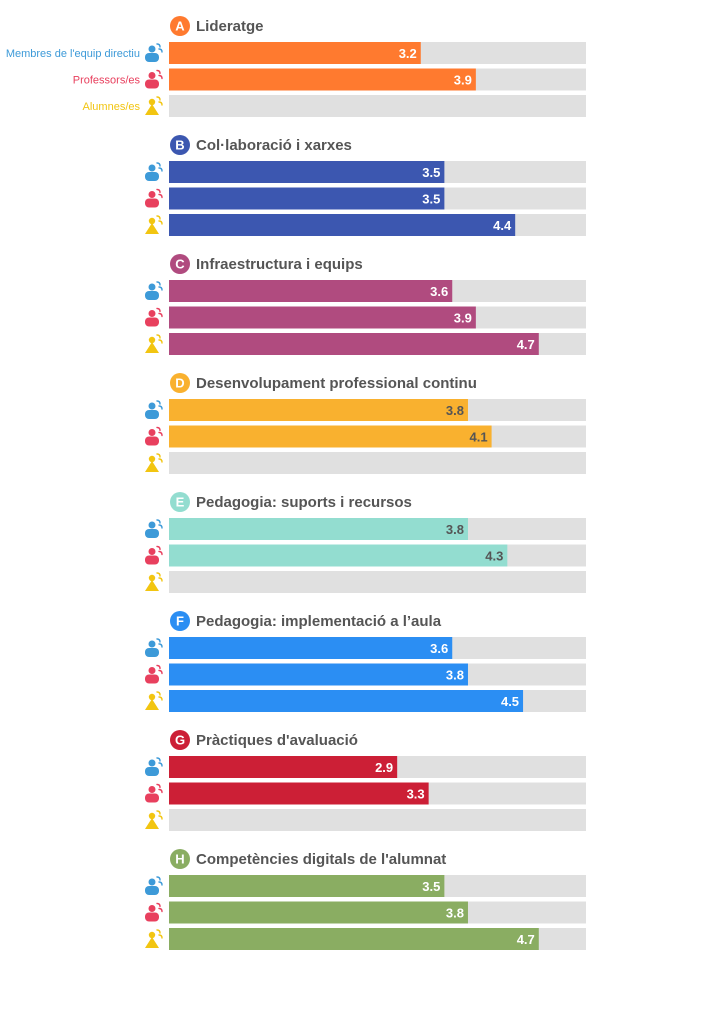 This screenshot has width=708, height=1024. What do you see at coordinates (277, 740) in the screenshot?
I see `section-title: Pràctiques d'avaluació` at bounding box center [277, 740].